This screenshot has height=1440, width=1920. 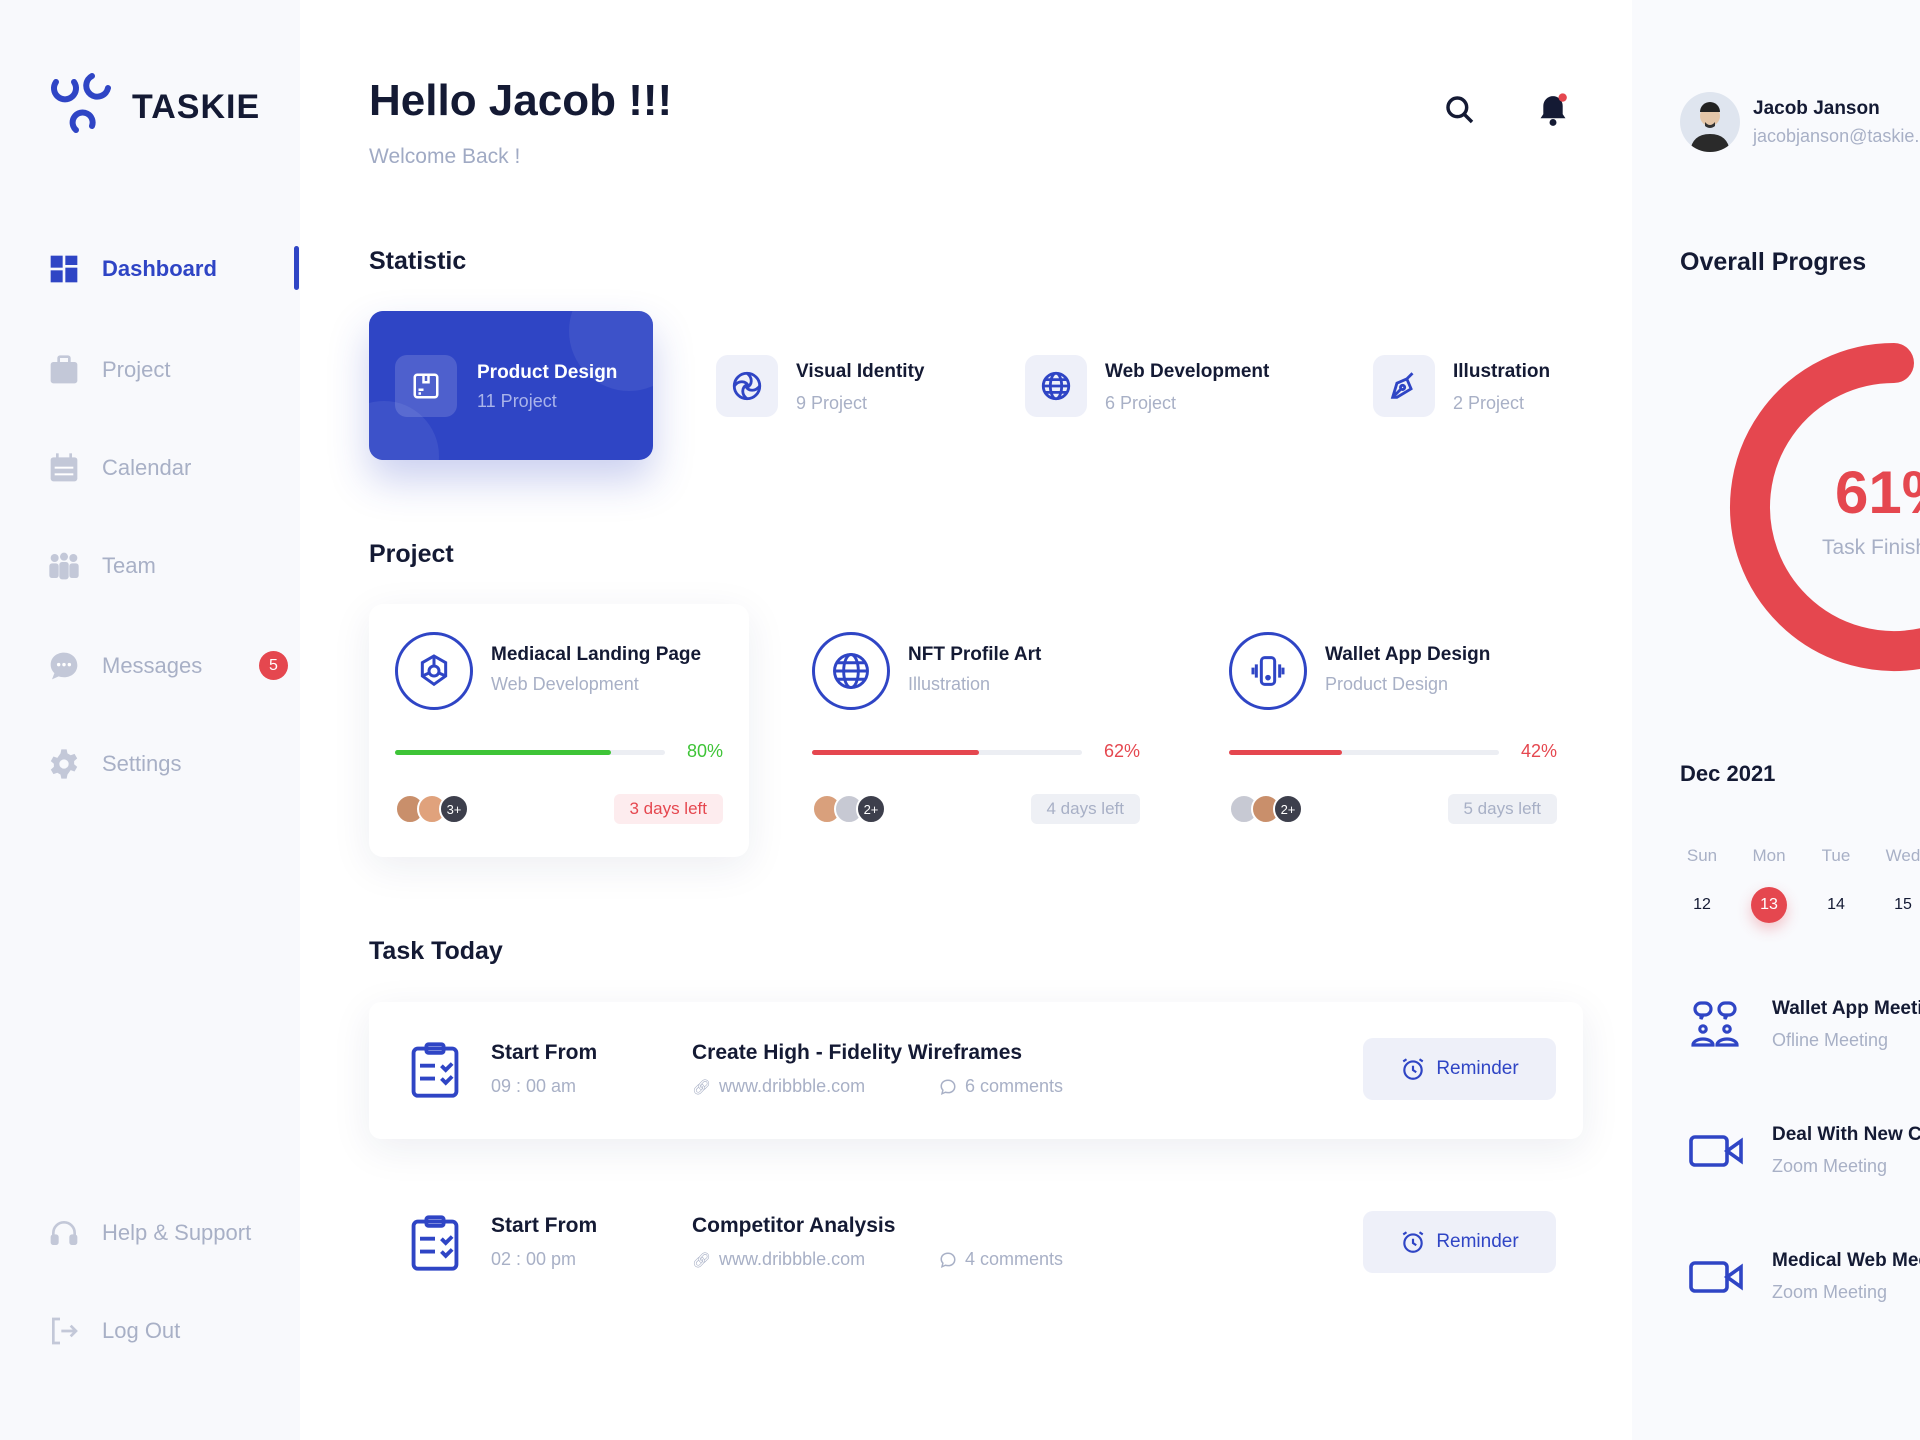 What do you see at coordinates (1871, 547) in the screenshot?
I see `progress-caption: Task Finished` at bounding box center [1871, 547].